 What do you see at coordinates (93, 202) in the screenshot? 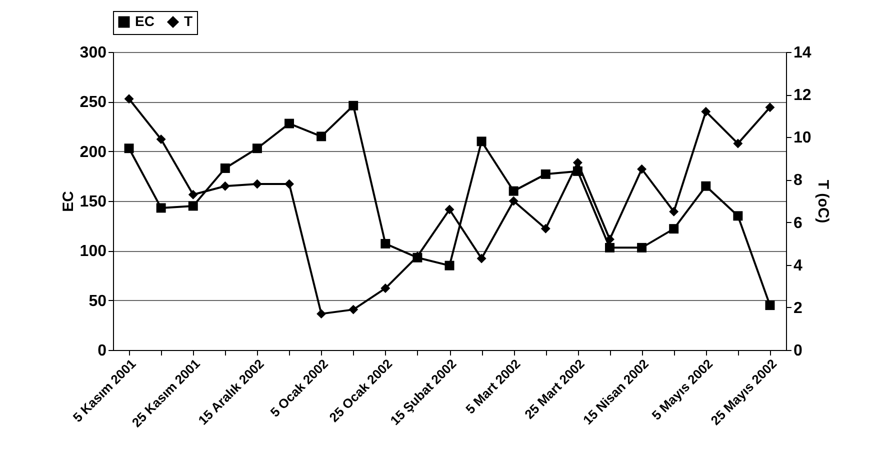
I see `y-tick-label: 150` at bounding box center [93, 202].